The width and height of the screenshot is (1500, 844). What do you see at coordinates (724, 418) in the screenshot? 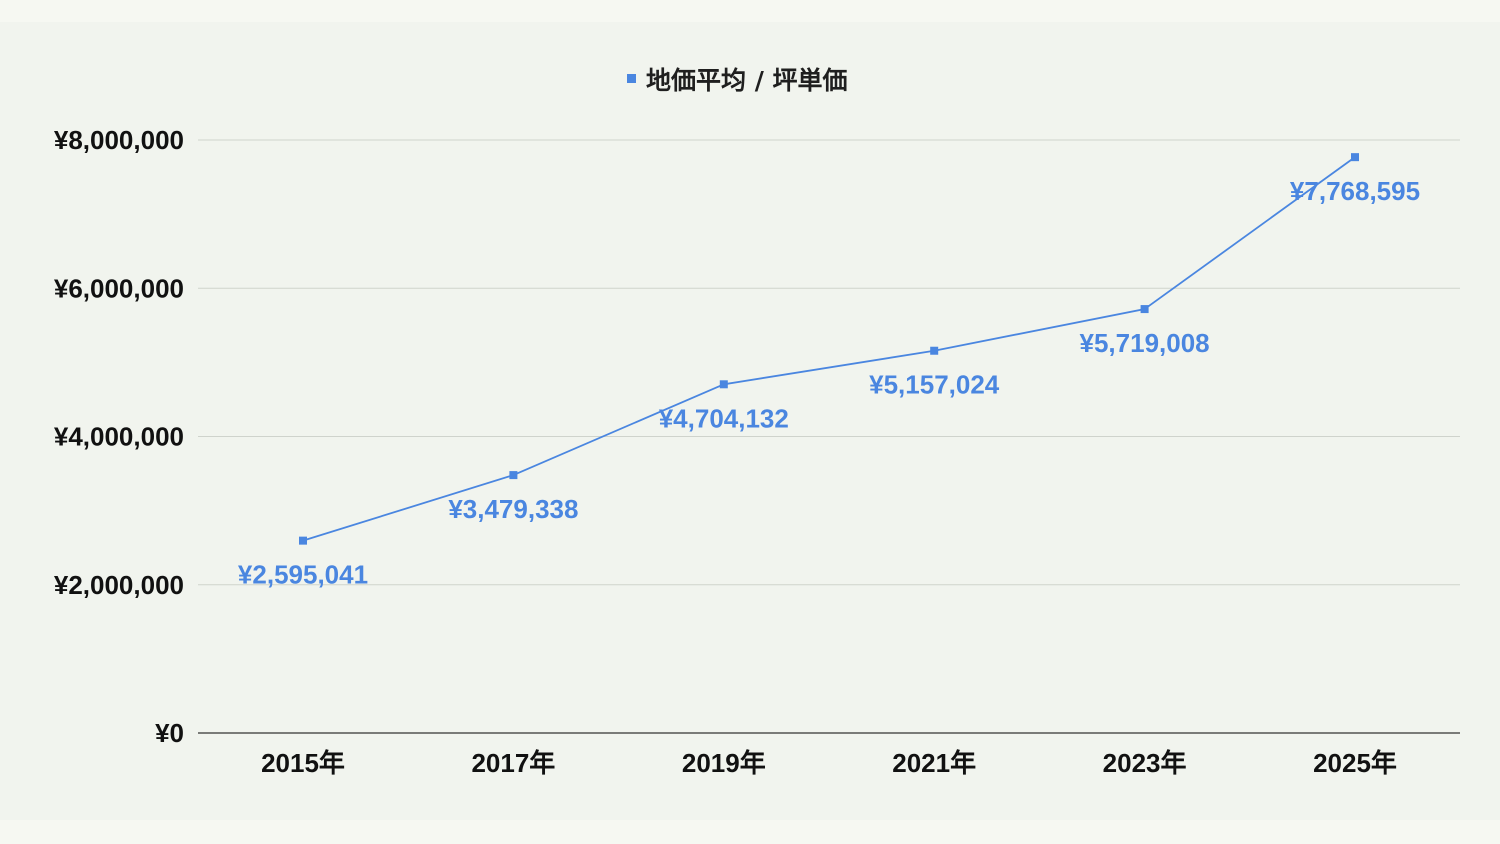
I see `data-label: ¥4,704,132` at bounding box center [724, 418].